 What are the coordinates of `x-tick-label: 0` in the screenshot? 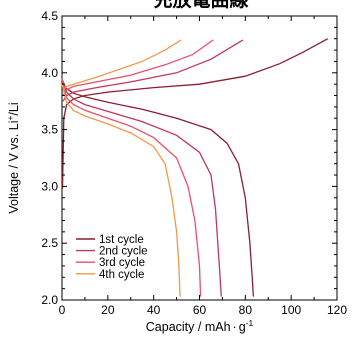 It's located at (62, 310).